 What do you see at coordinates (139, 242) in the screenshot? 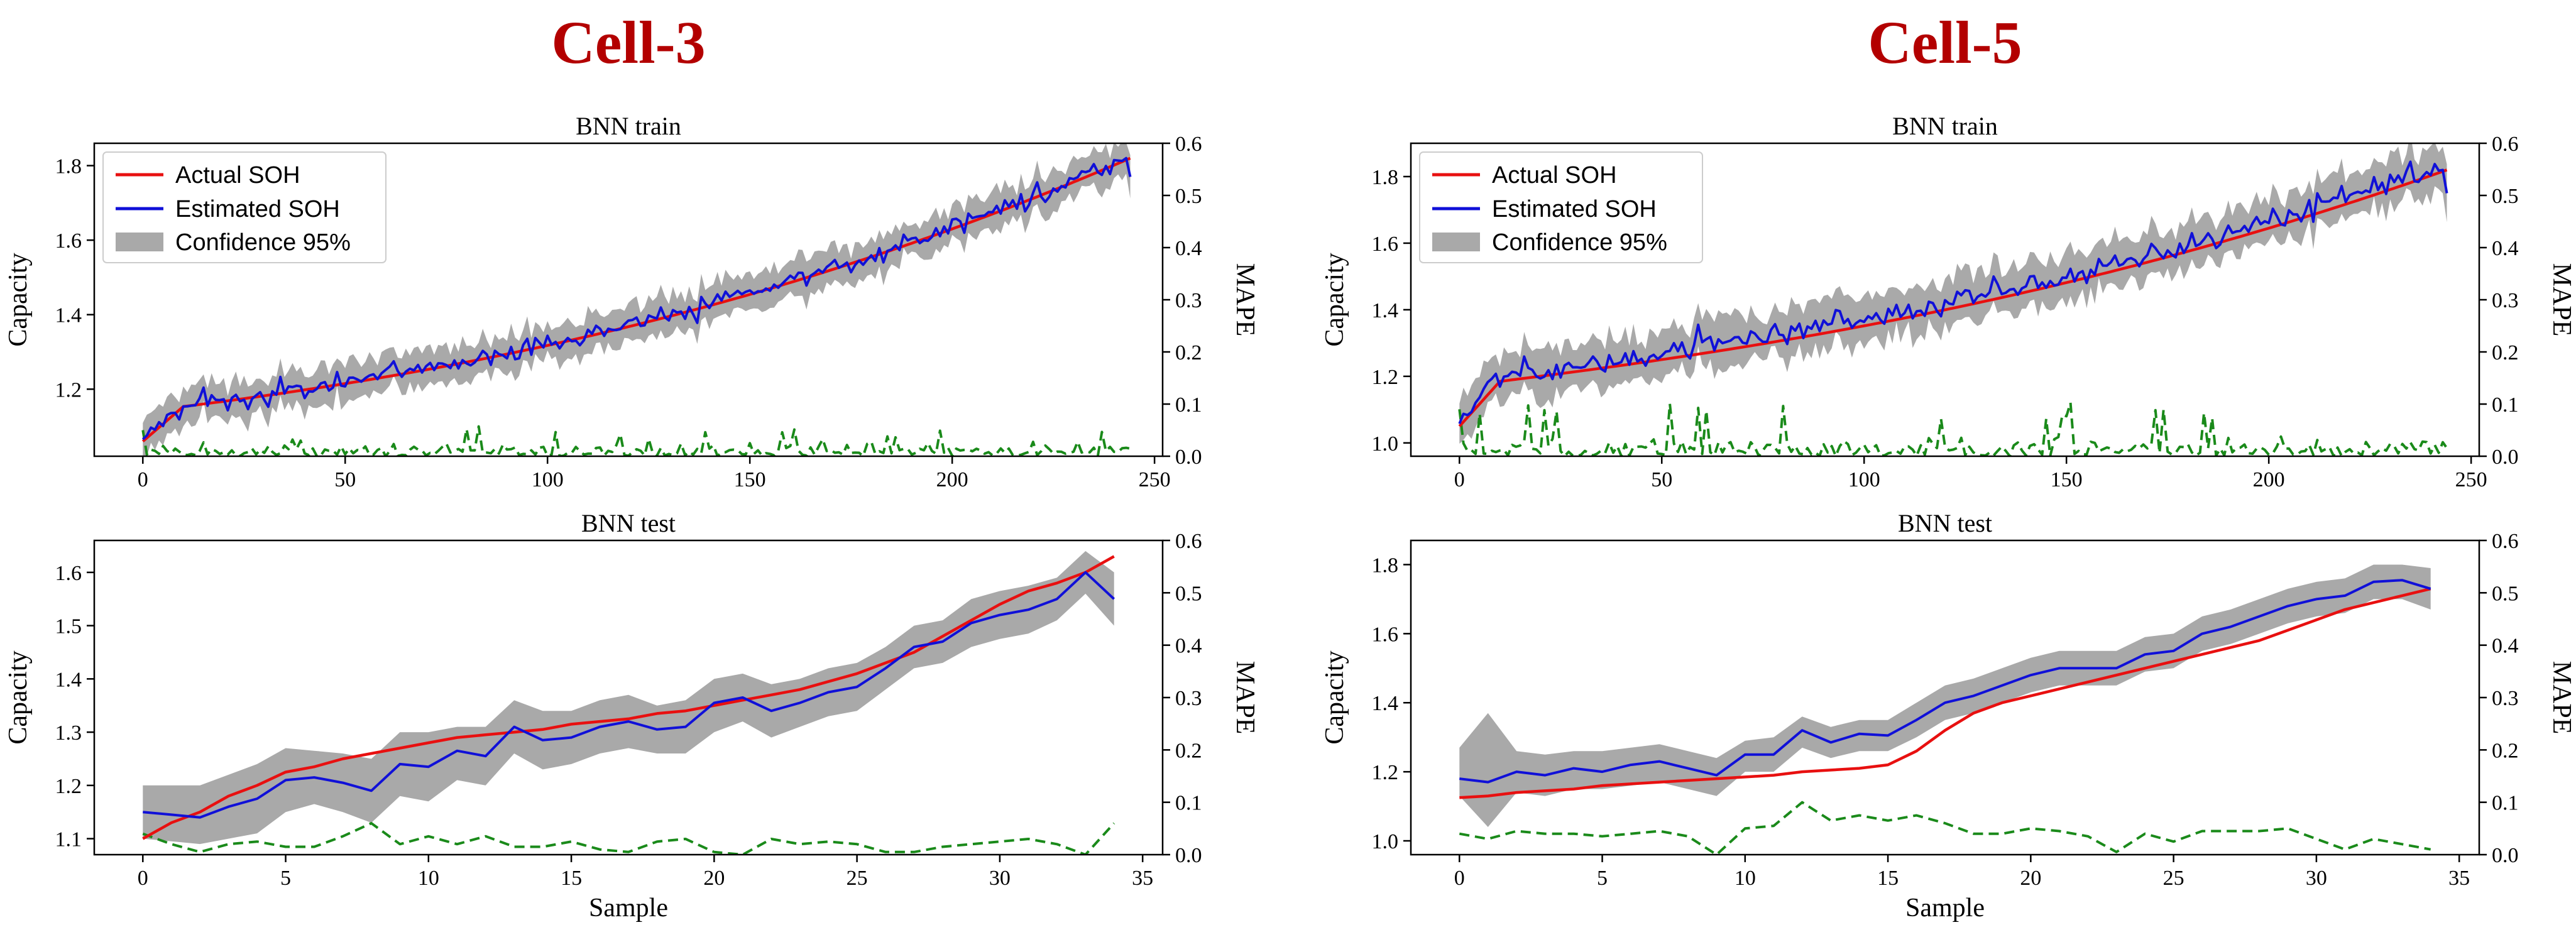
I see `legend-confidence-swatch` at bounding box center [139, 242].